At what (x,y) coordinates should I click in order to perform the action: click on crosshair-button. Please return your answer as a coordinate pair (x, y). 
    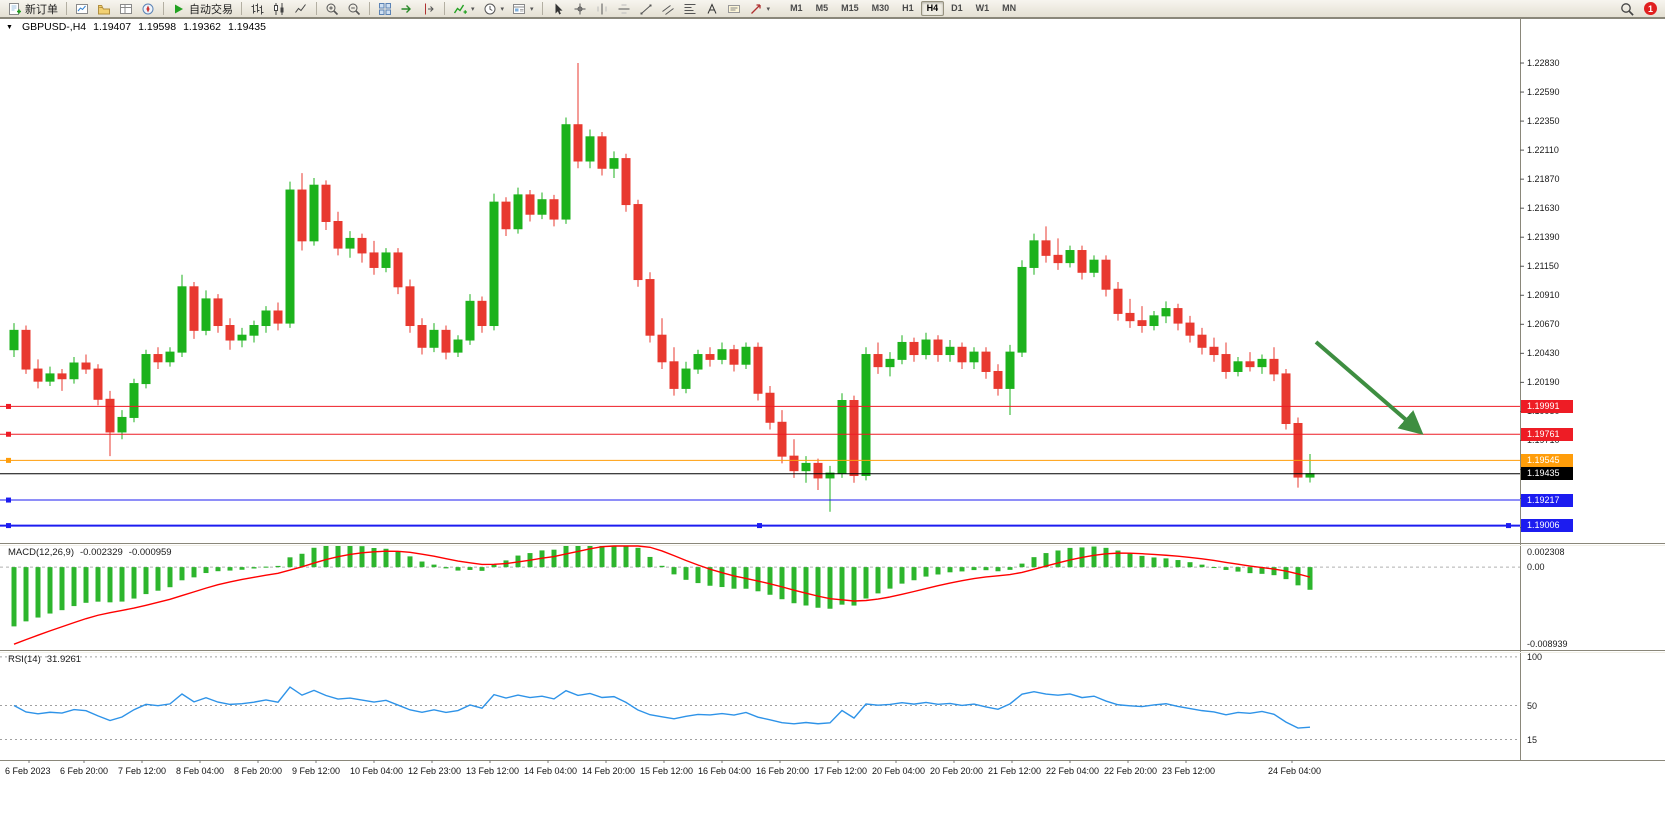
    Looking at the image, I should click on (580, 9).